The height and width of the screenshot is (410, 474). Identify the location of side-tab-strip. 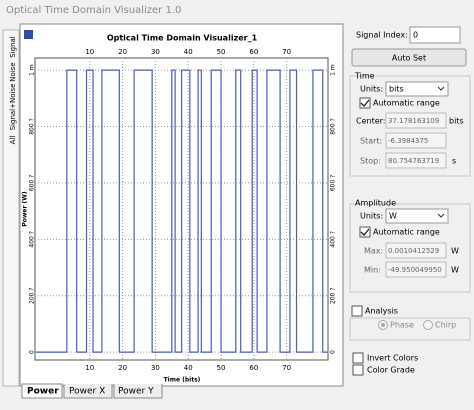
(11, 208).